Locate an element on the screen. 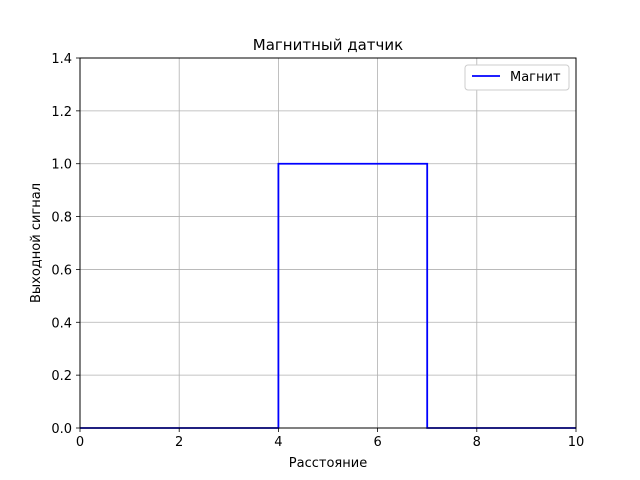 The height and width of the screenshot is (480, 640). x-tick-label: 0 is located at coordinates (80, 442).